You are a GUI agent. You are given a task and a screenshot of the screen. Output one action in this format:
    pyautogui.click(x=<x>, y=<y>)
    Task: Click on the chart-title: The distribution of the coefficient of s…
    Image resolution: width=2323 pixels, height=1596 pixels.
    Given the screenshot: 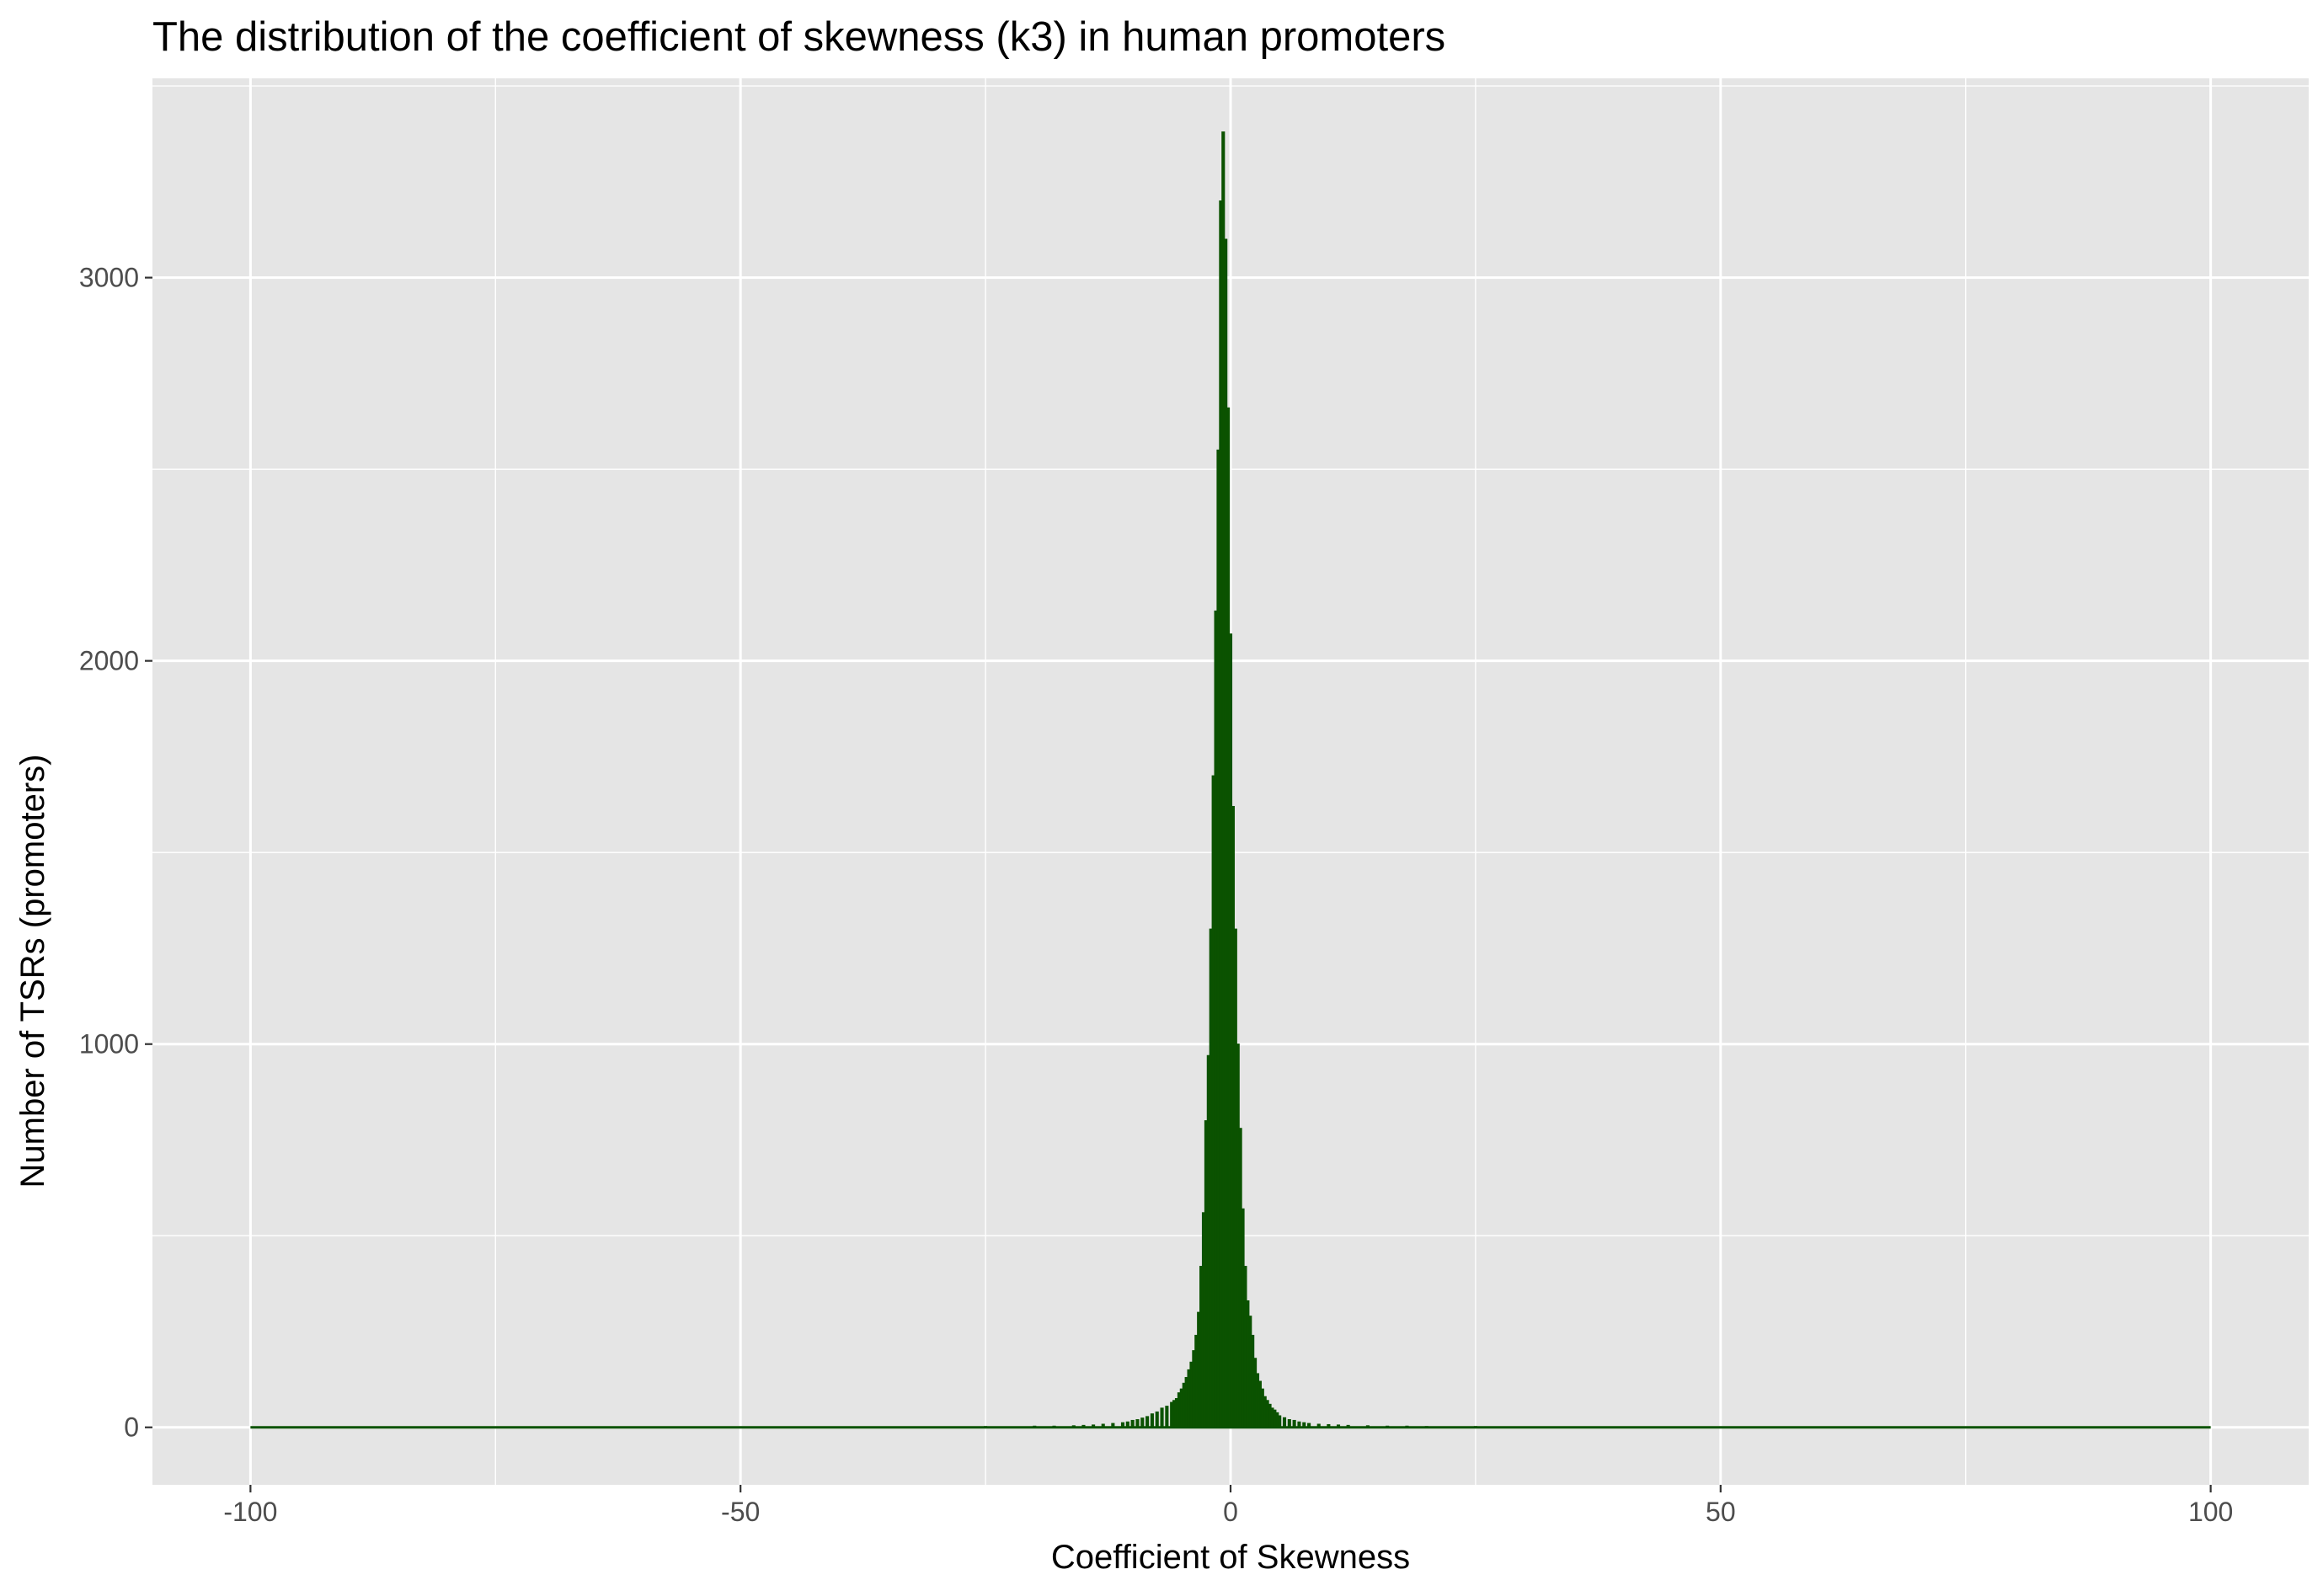 What is the action you would take?
    pyautogui.click(x=798, y=37)
    